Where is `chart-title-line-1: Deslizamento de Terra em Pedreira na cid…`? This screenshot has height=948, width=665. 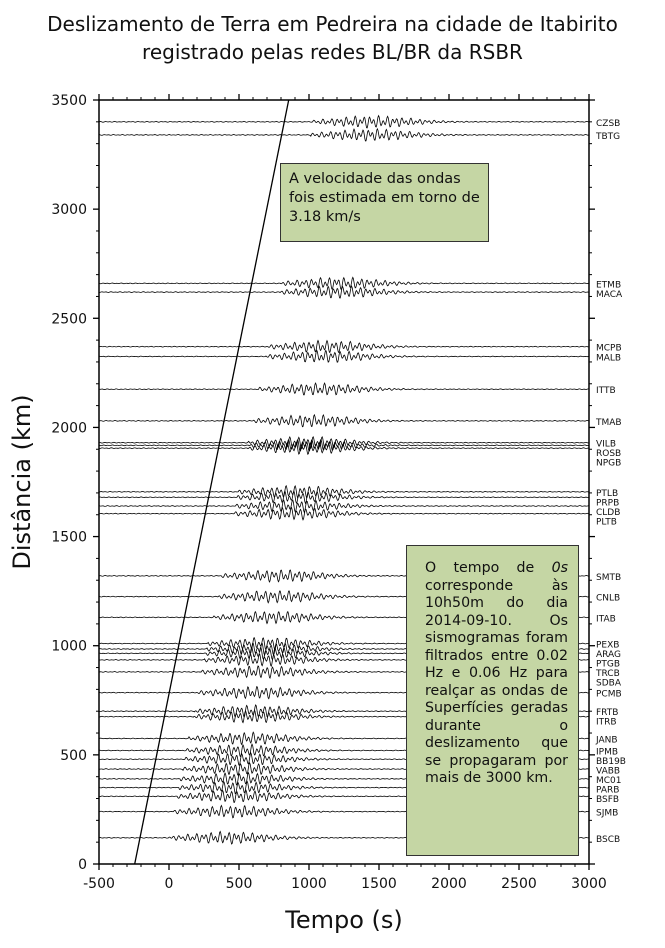
chart-title-line-1: Deslizamento de Terra em Pedreira na cid… is located at coordinates (332, 24).